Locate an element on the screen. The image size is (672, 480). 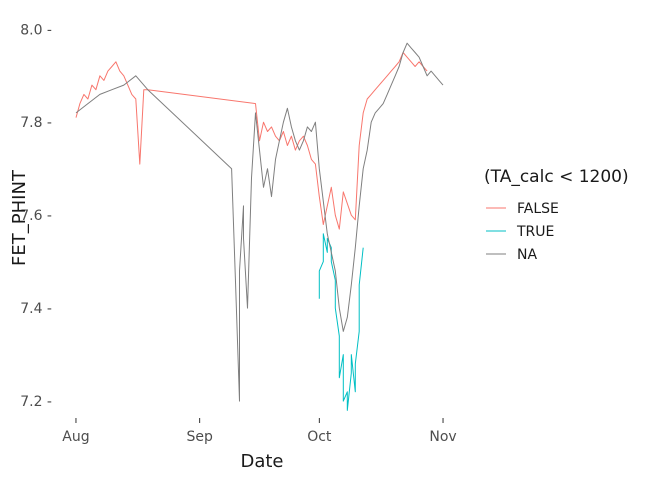
y-tick-label: 7.6 - is located at coordinates (36, 216).